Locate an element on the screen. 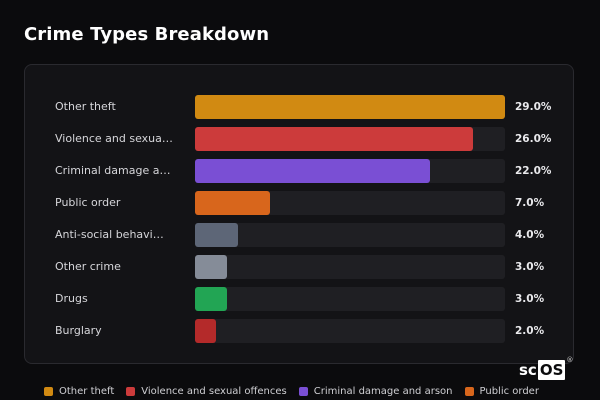  value-label: 22.0% is located at coordinates (533, 171).